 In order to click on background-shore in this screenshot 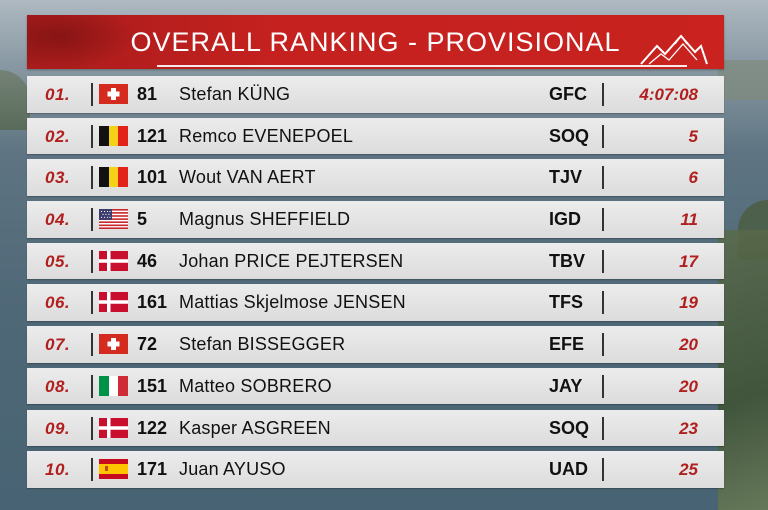, I will do `click(743, 80)`.